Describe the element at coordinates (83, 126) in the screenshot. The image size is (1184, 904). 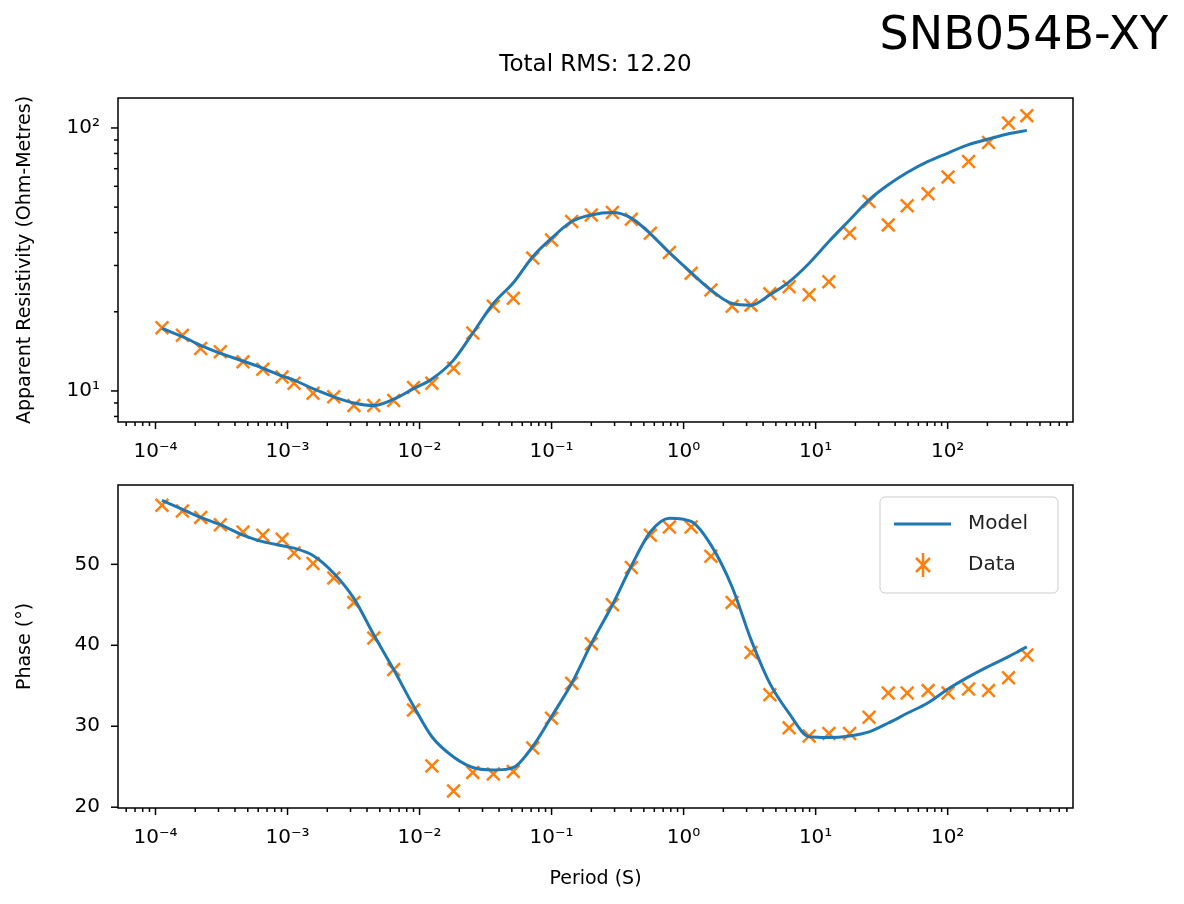
I see `y-tick-label: 10²` at that location.